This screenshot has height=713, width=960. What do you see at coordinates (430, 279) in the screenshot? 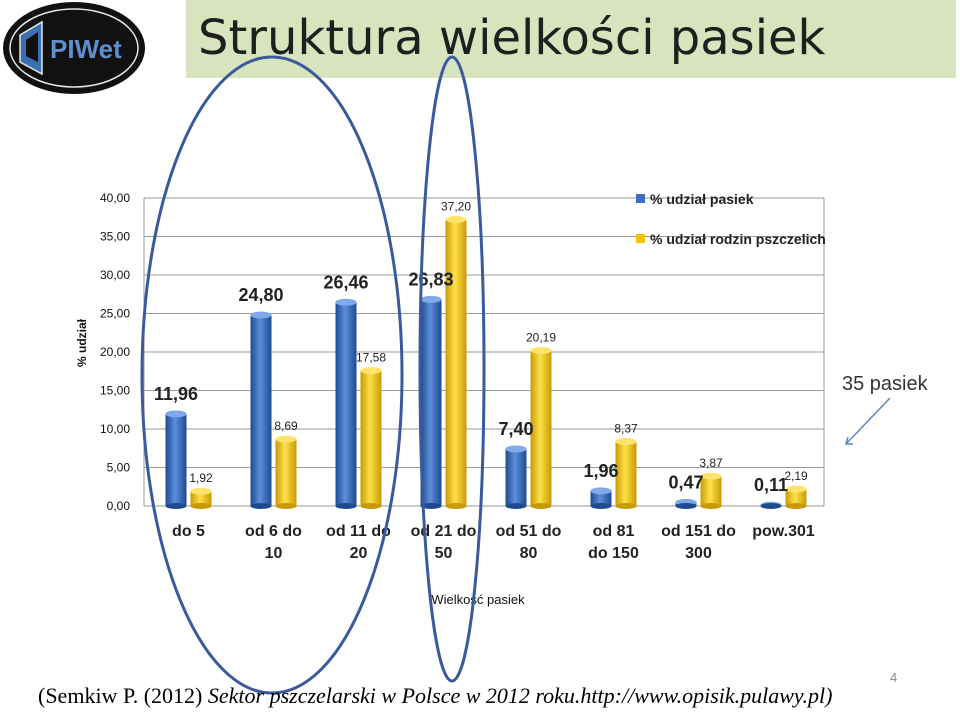
I see `data-label-apiaries: 26,83` at bounding box center [430, 279].